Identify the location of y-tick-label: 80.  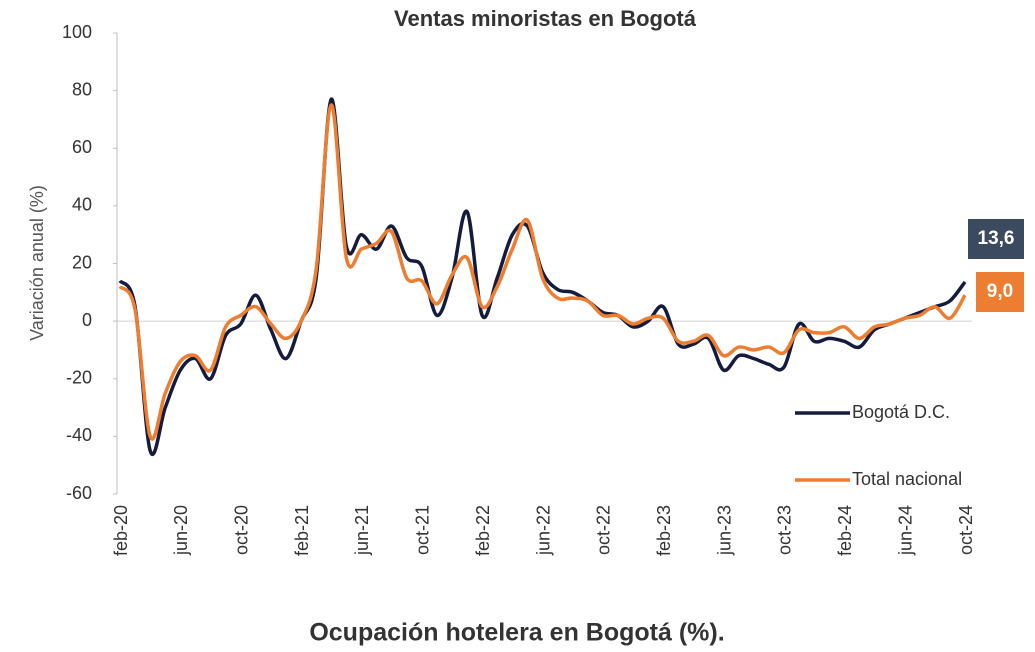
(82, 89).